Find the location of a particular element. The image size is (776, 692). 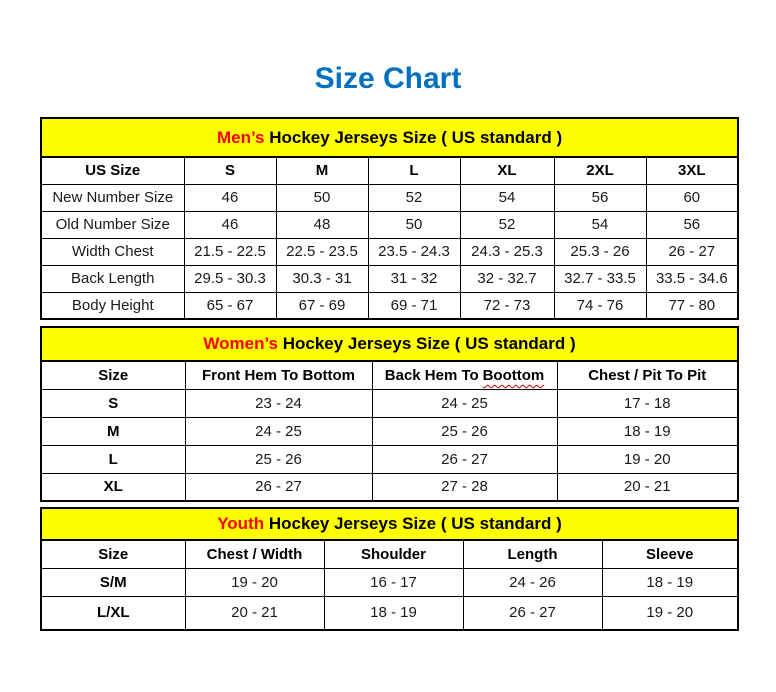

cell: 65 - 67 is located at coordinates (230, 305).